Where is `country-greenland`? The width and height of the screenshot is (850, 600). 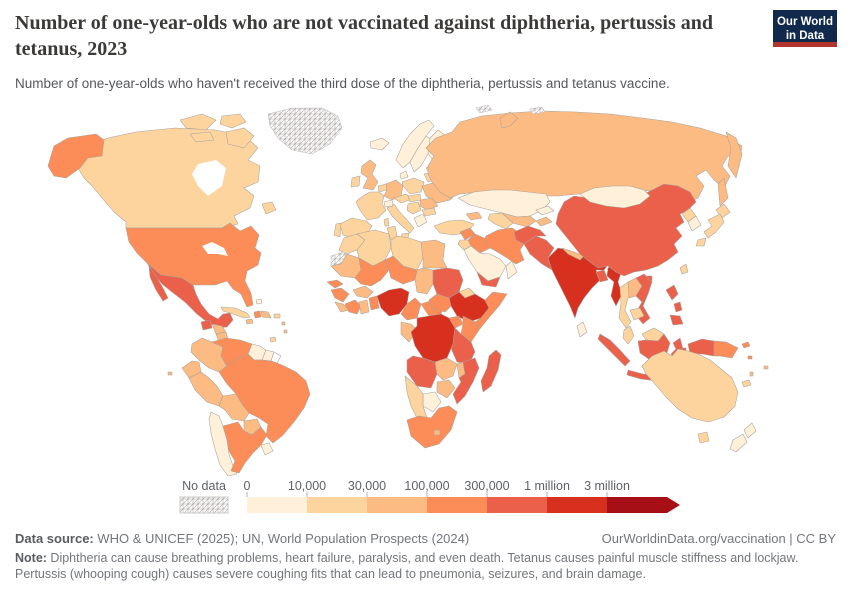
country-greenland is located at coordinates (305, 131).